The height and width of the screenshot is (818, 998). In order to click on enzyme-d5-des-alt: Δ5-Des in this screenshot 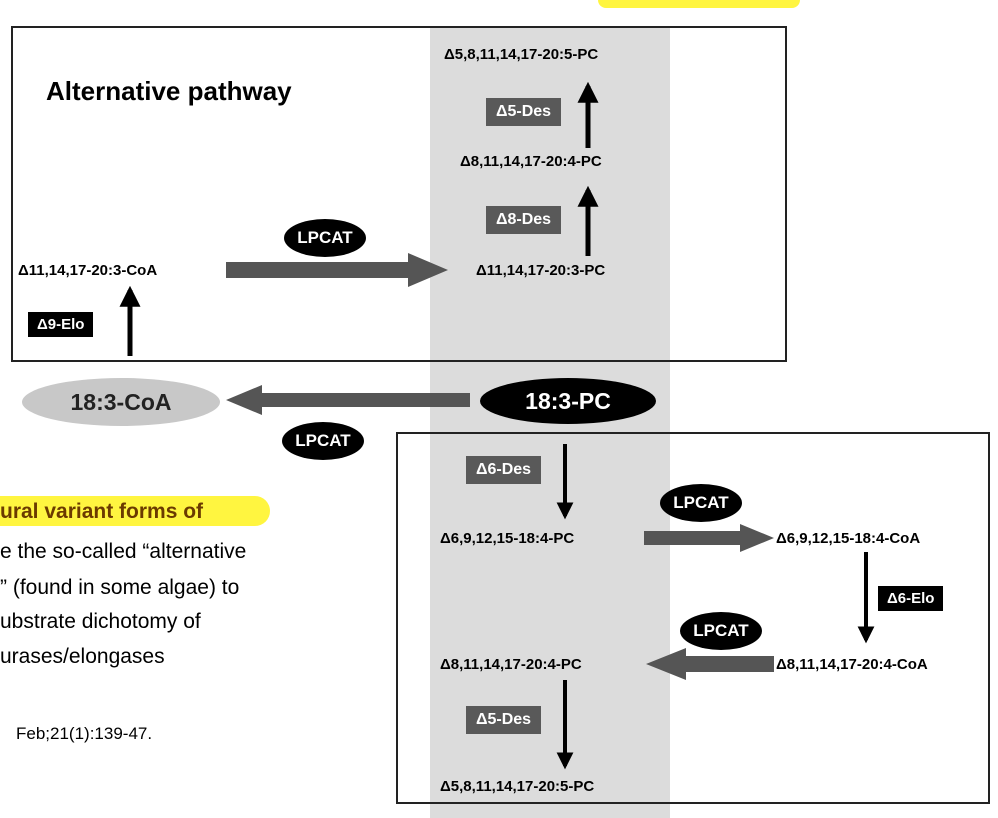, I will do `click(524, 112)`.